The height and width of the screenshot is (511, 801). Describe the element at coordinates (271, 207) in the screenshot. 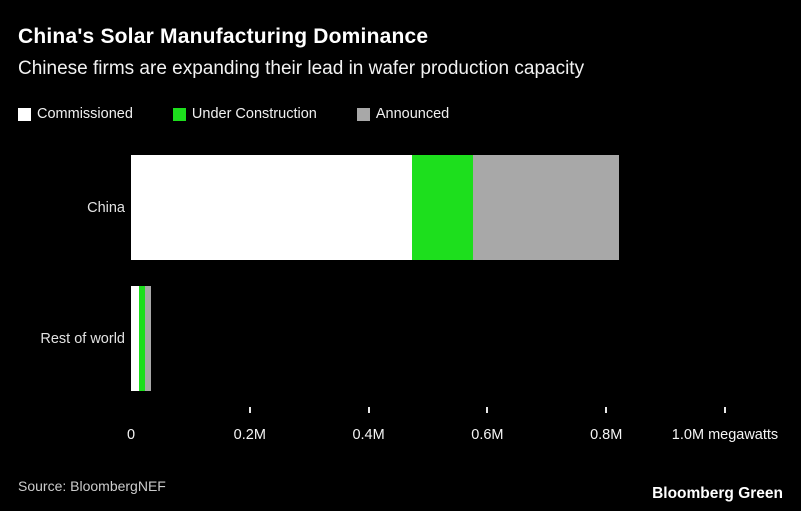

I see `bar-segment-commissioned-china` at that location.